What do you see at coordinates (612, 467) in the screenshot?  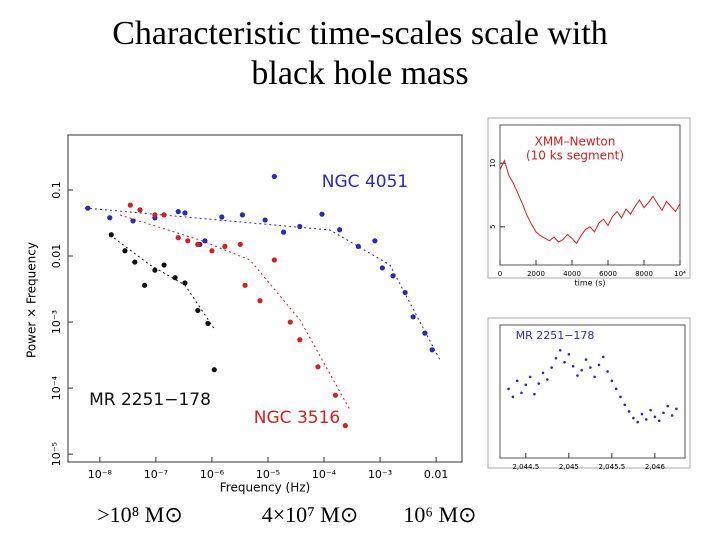 I see `x-tick-label: 2,045.5` at bounding box center [612, 467].